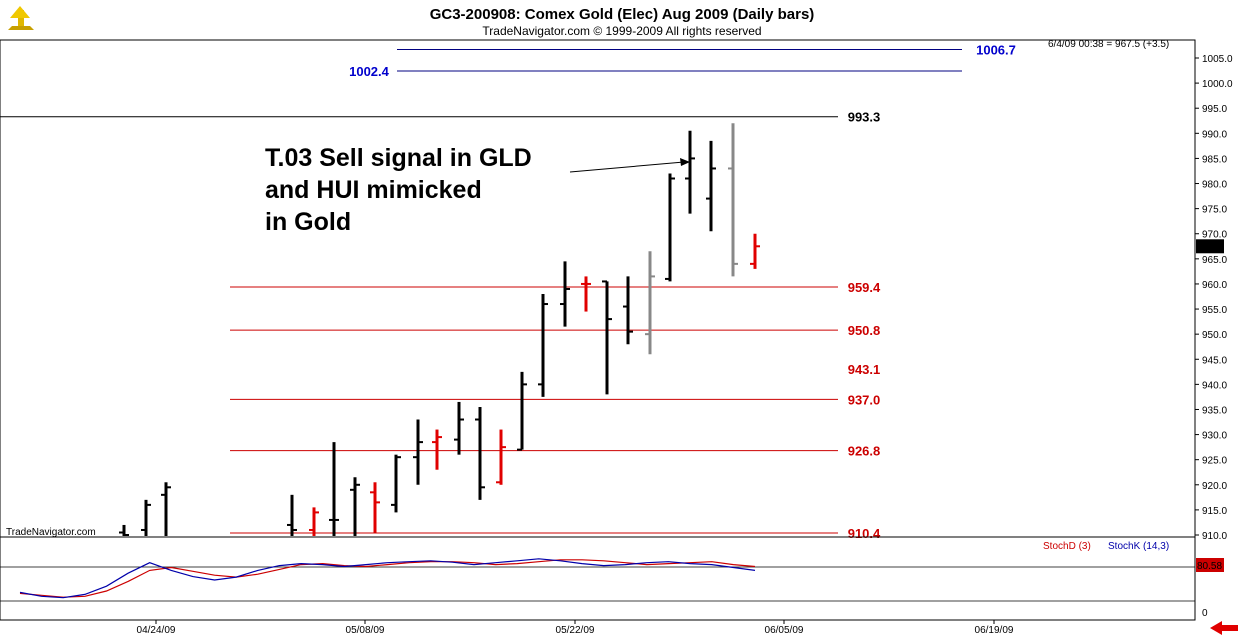 This screenshot has width=1245, height=640. Describe the element at coordinates (864, 451) in the screenshot. I see `level-label-926.8: 926.8` at that location.